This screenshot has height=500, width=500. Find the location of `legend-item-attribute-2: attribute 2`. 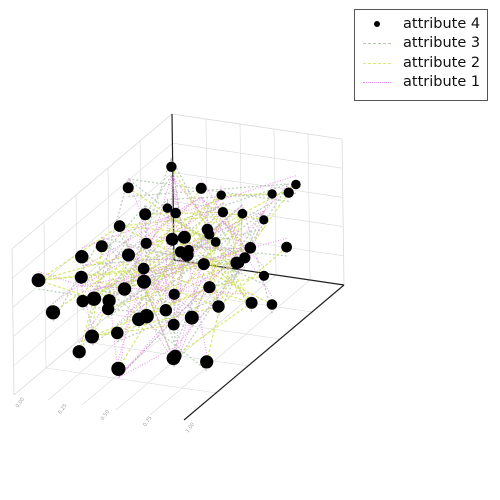

legend-item-attribute-2: attribute 2 is located at coordinates (421, 63).